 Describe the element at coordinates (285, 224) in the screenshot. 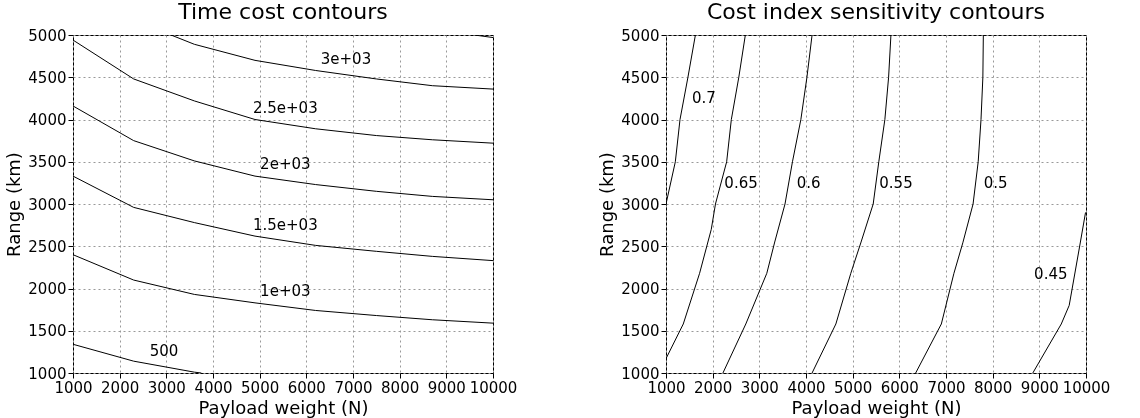

I see `series-label: 1.5e+03` at that location.